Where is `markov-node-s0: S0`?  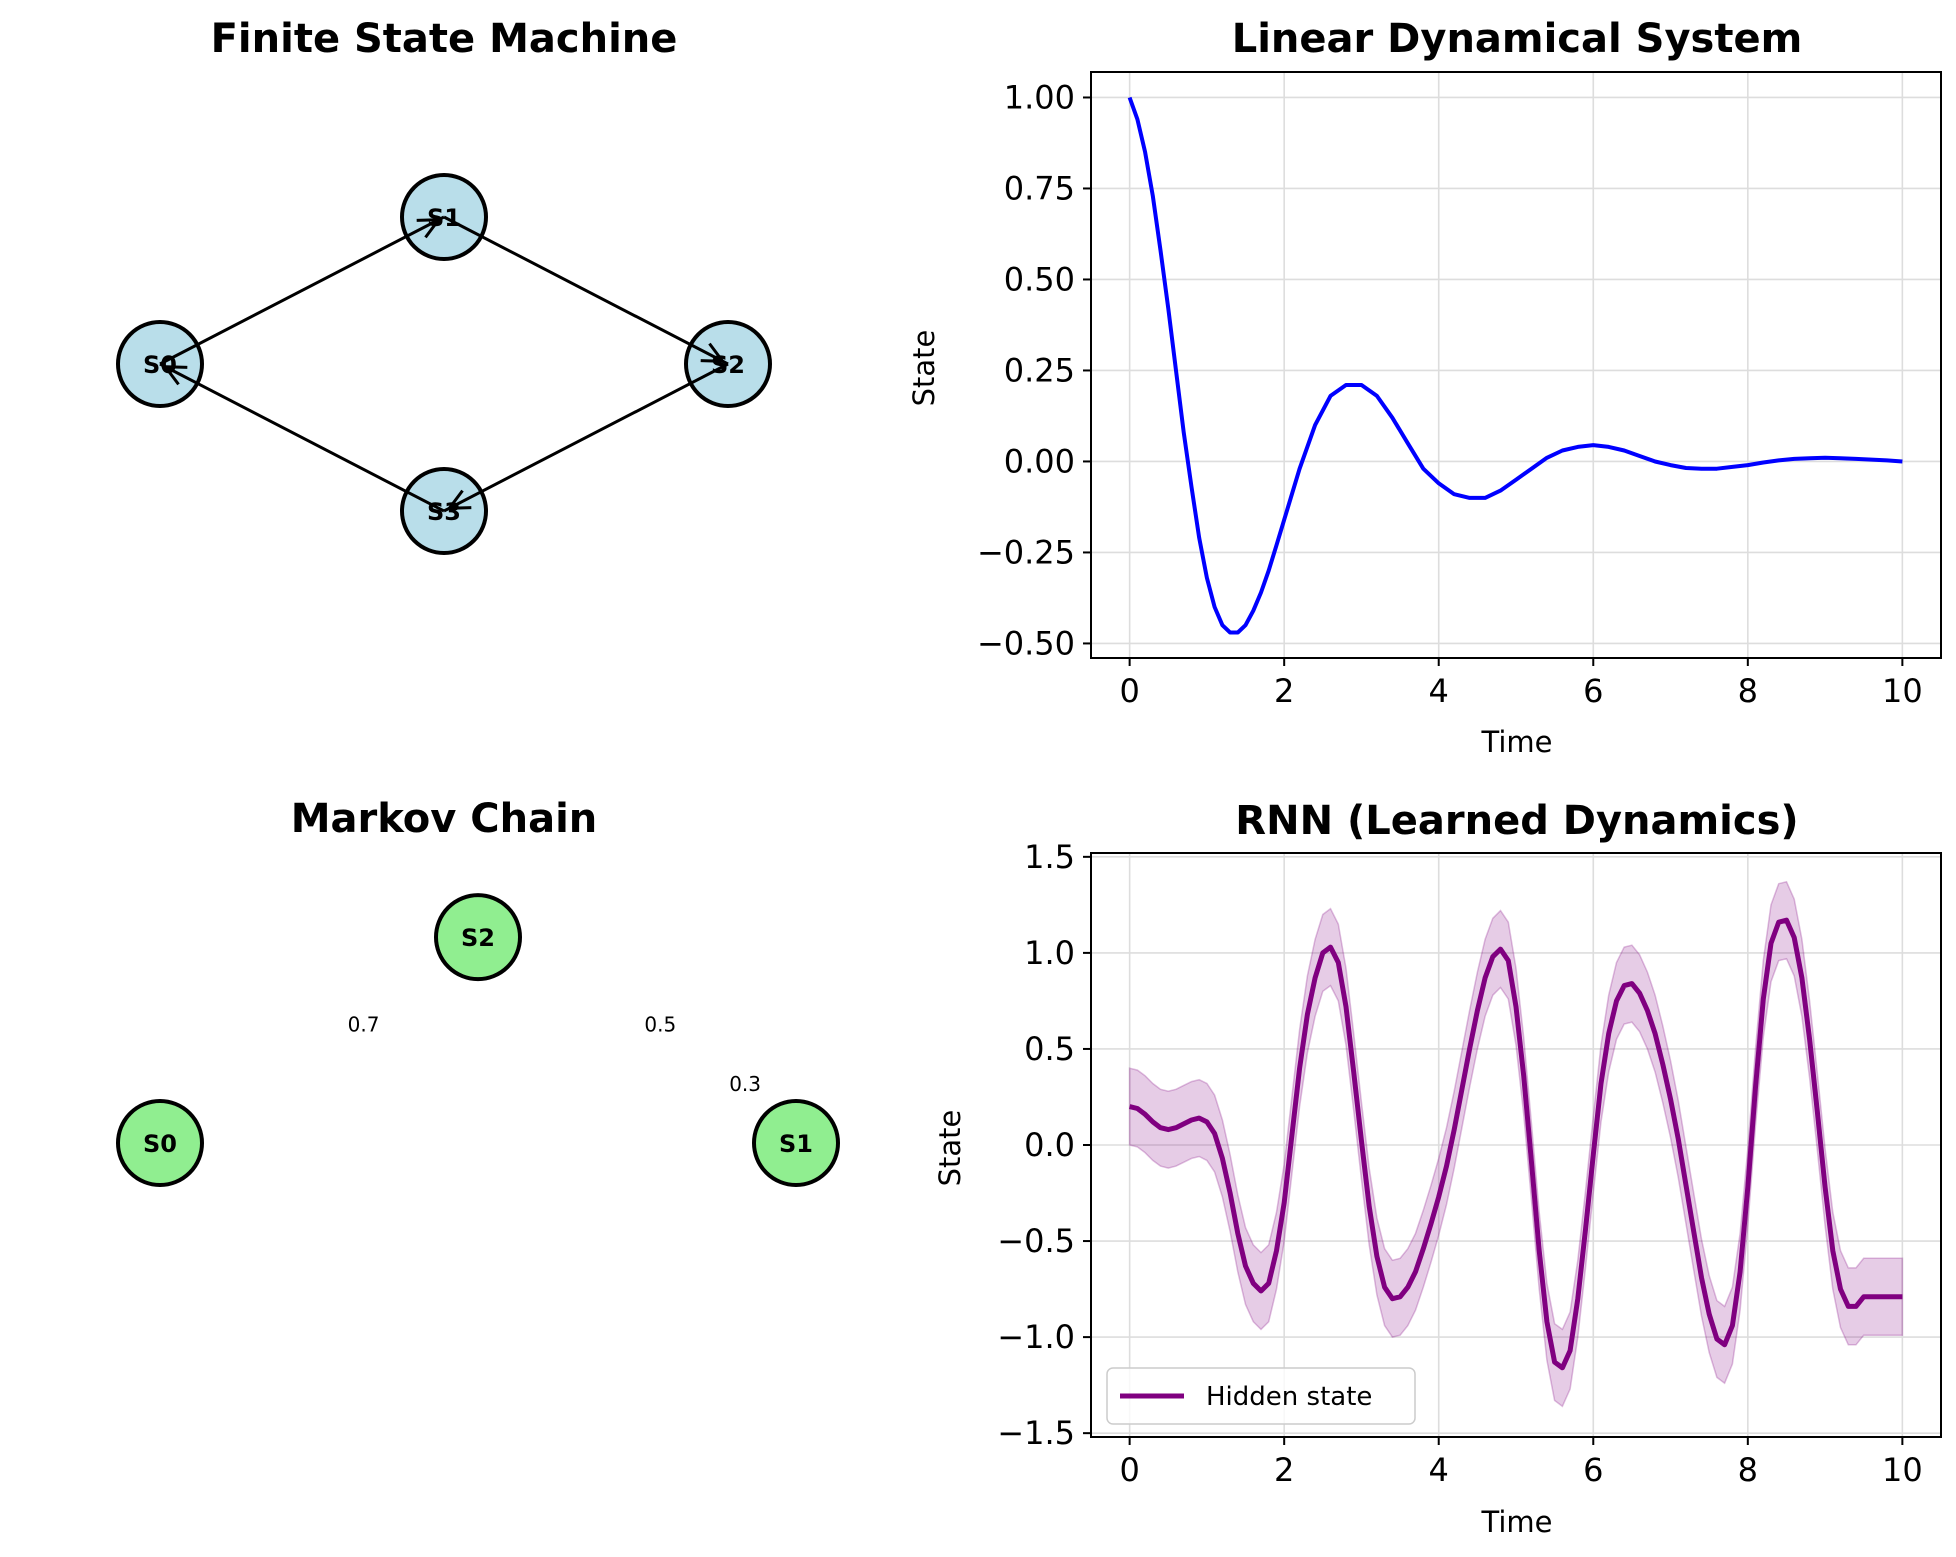 markov-node-s0: S0 is located at coordinates (160, 1143).